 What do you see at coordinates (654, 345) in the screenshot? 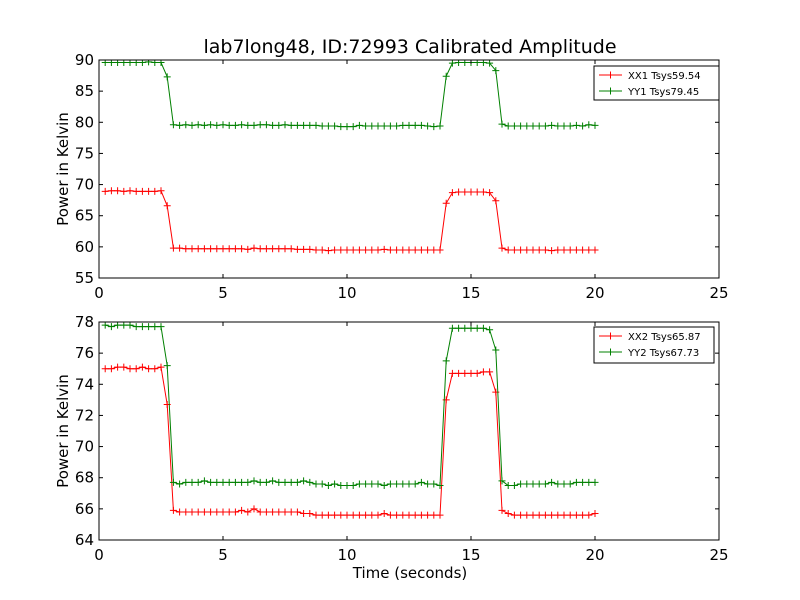
I see `legend: XX2 Tsys65.87 YY2 Tsys67.73` at bounding box center [654, 345].